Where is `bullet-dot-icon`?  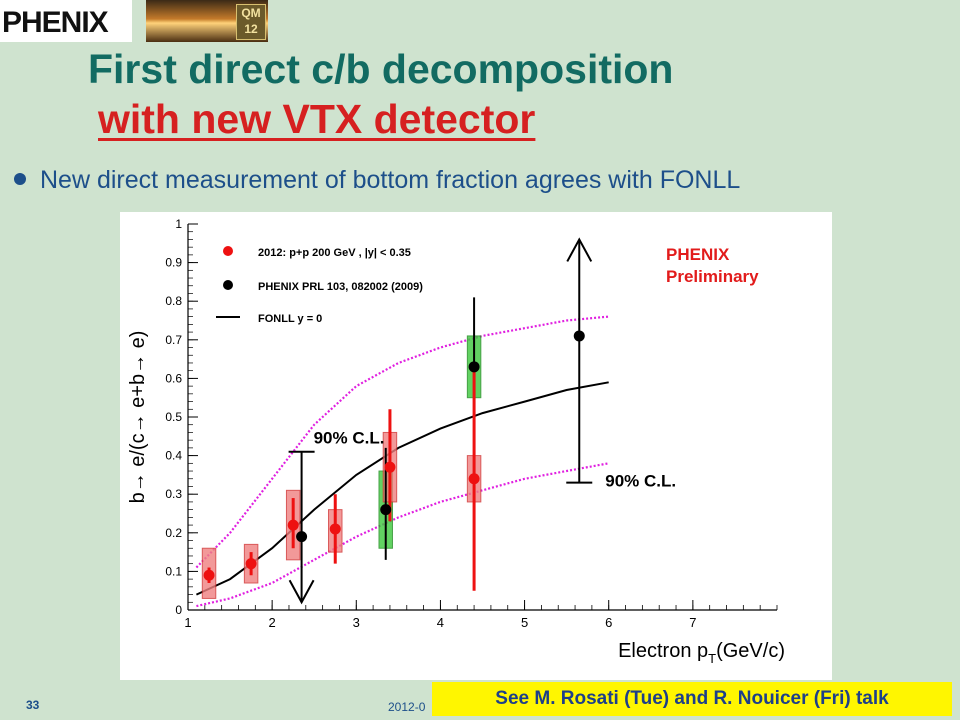
bullet-dot-icon is located at coordinates (20, 179).